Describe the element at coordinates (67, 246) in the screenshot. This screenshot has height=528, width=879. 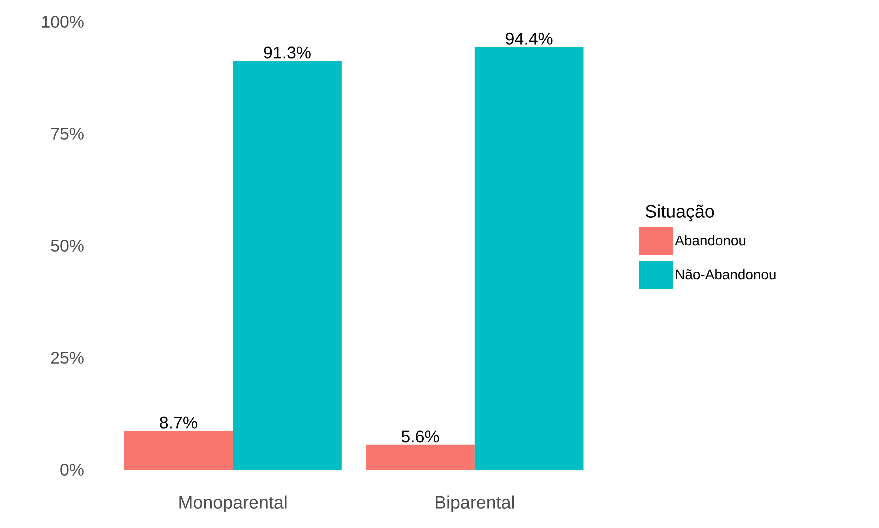
I see `y-tick-label: 50%` at that location.